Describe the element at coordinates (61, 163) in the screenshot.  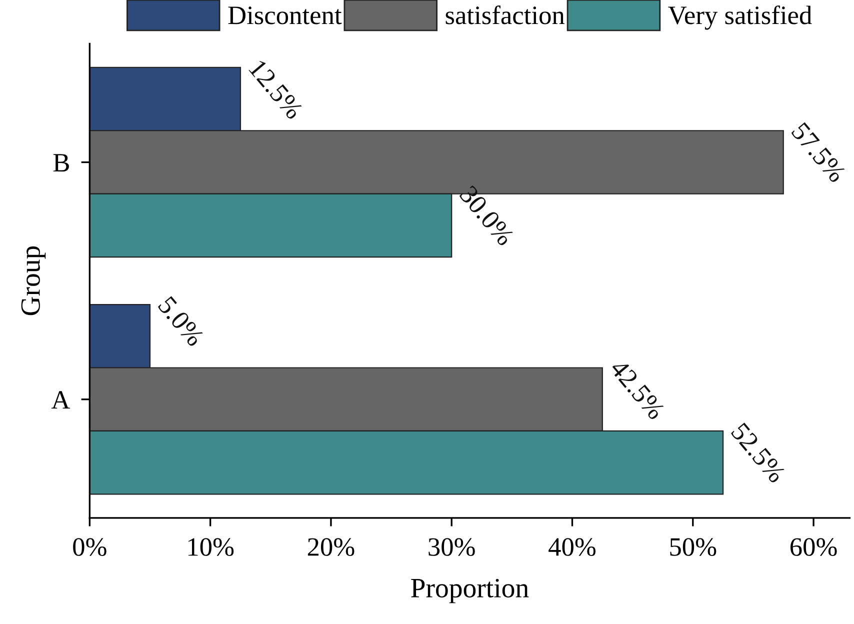
I see `y-tick-label: B` at that location.